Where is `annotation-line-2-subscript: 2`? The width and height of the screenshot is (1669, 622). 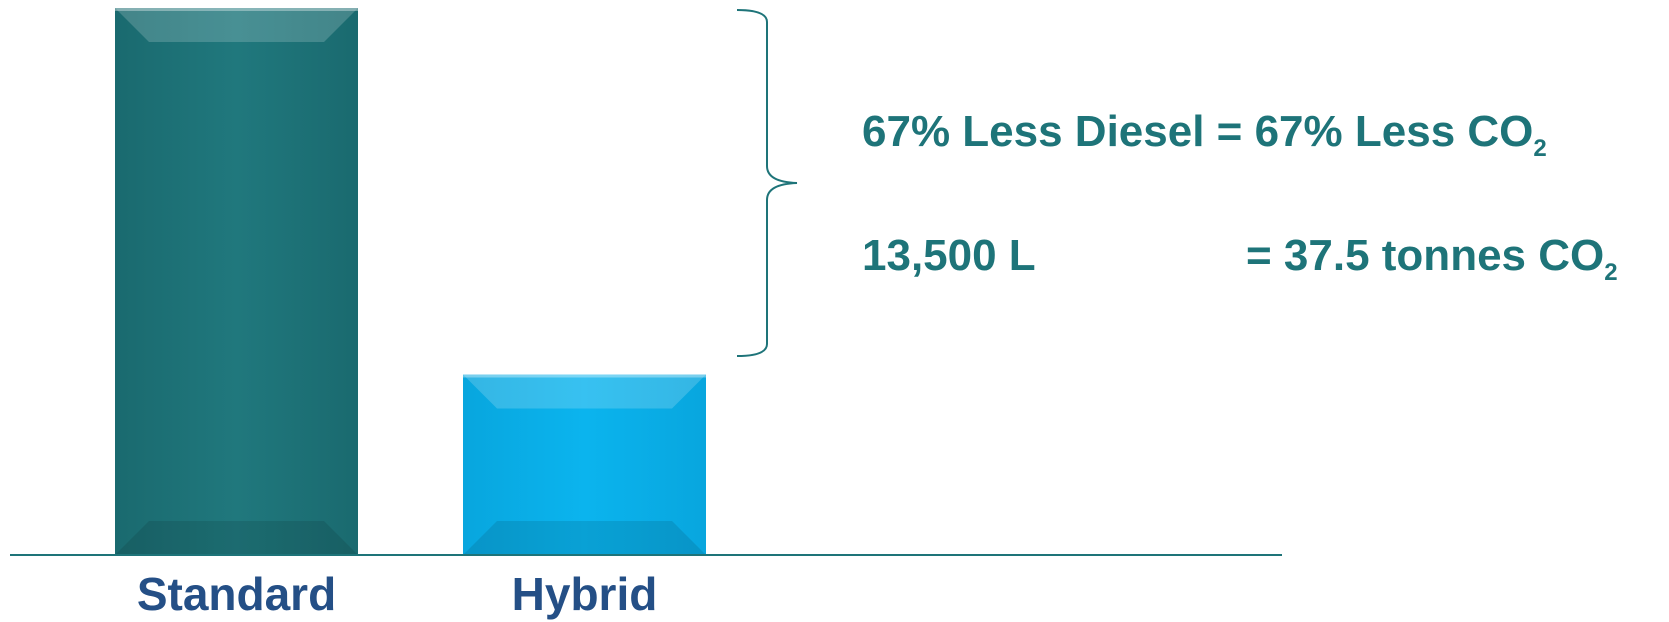
annotation-line-2-subscript: 2 is located at coordinates (1611, 272).